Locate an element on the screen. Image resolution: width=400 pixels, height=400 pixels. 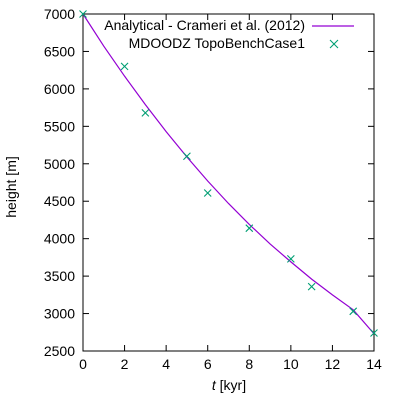
x-tick-label: 14 is located at coordinates (374, 364).